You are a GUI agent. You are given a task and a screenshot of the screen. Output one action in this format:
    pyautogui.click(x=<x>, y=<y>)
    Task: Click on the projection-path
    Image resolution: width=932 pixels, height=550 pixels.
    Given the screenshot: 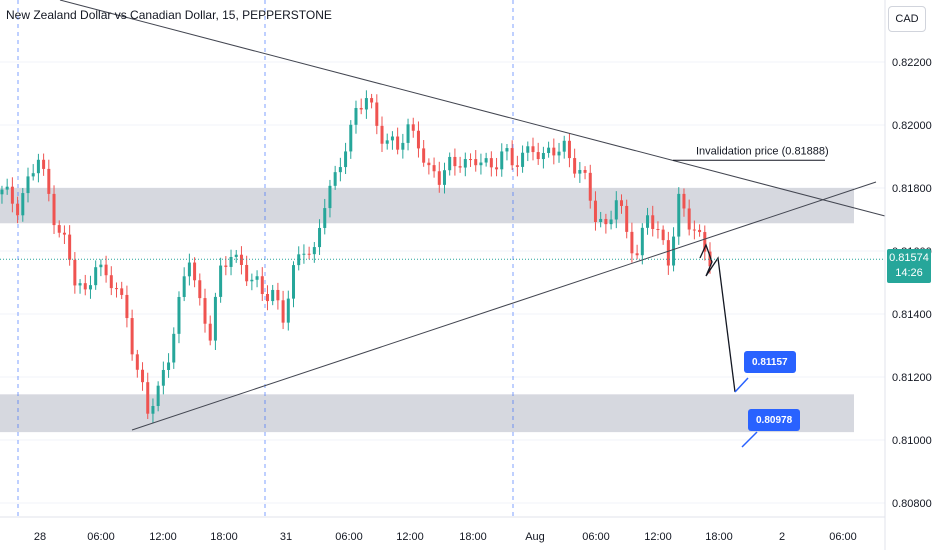 What is the action you would take?
    pyautogui.click(x=717, y=318)
    